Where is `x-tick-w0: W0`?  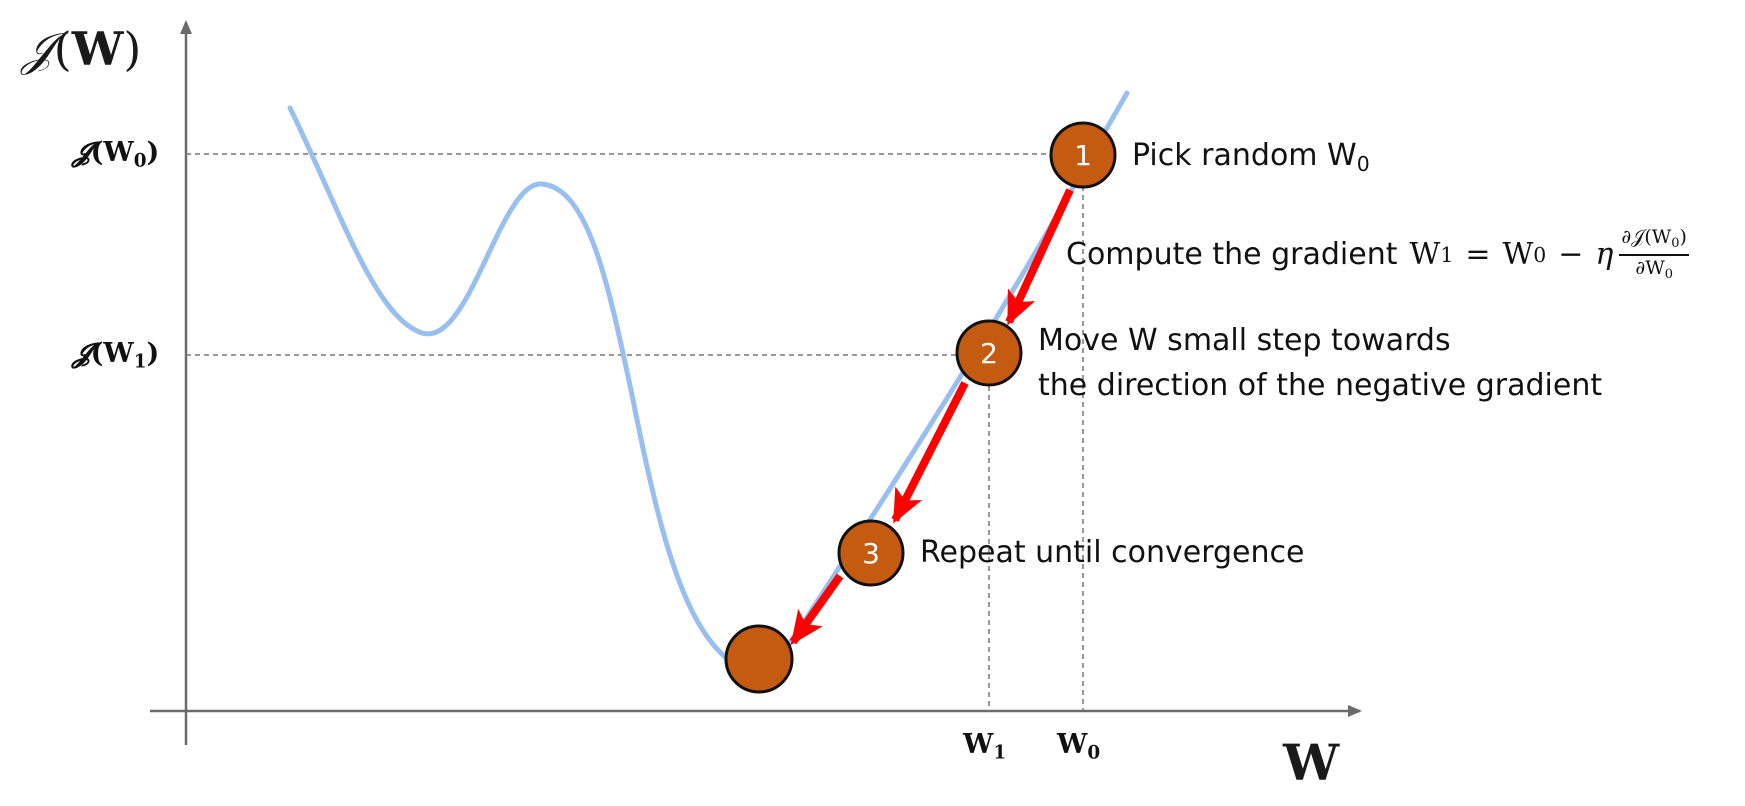 x-tick-w0: W0 is located at coordinates (1078, 746).